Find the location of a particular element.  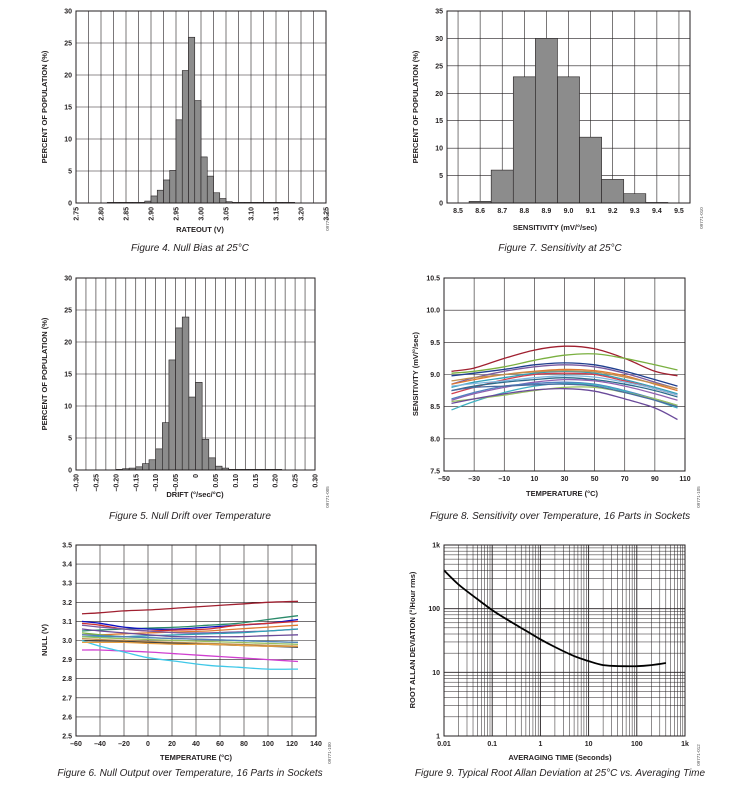

x-tick-label: 10 is located at coordinates (589, 744).